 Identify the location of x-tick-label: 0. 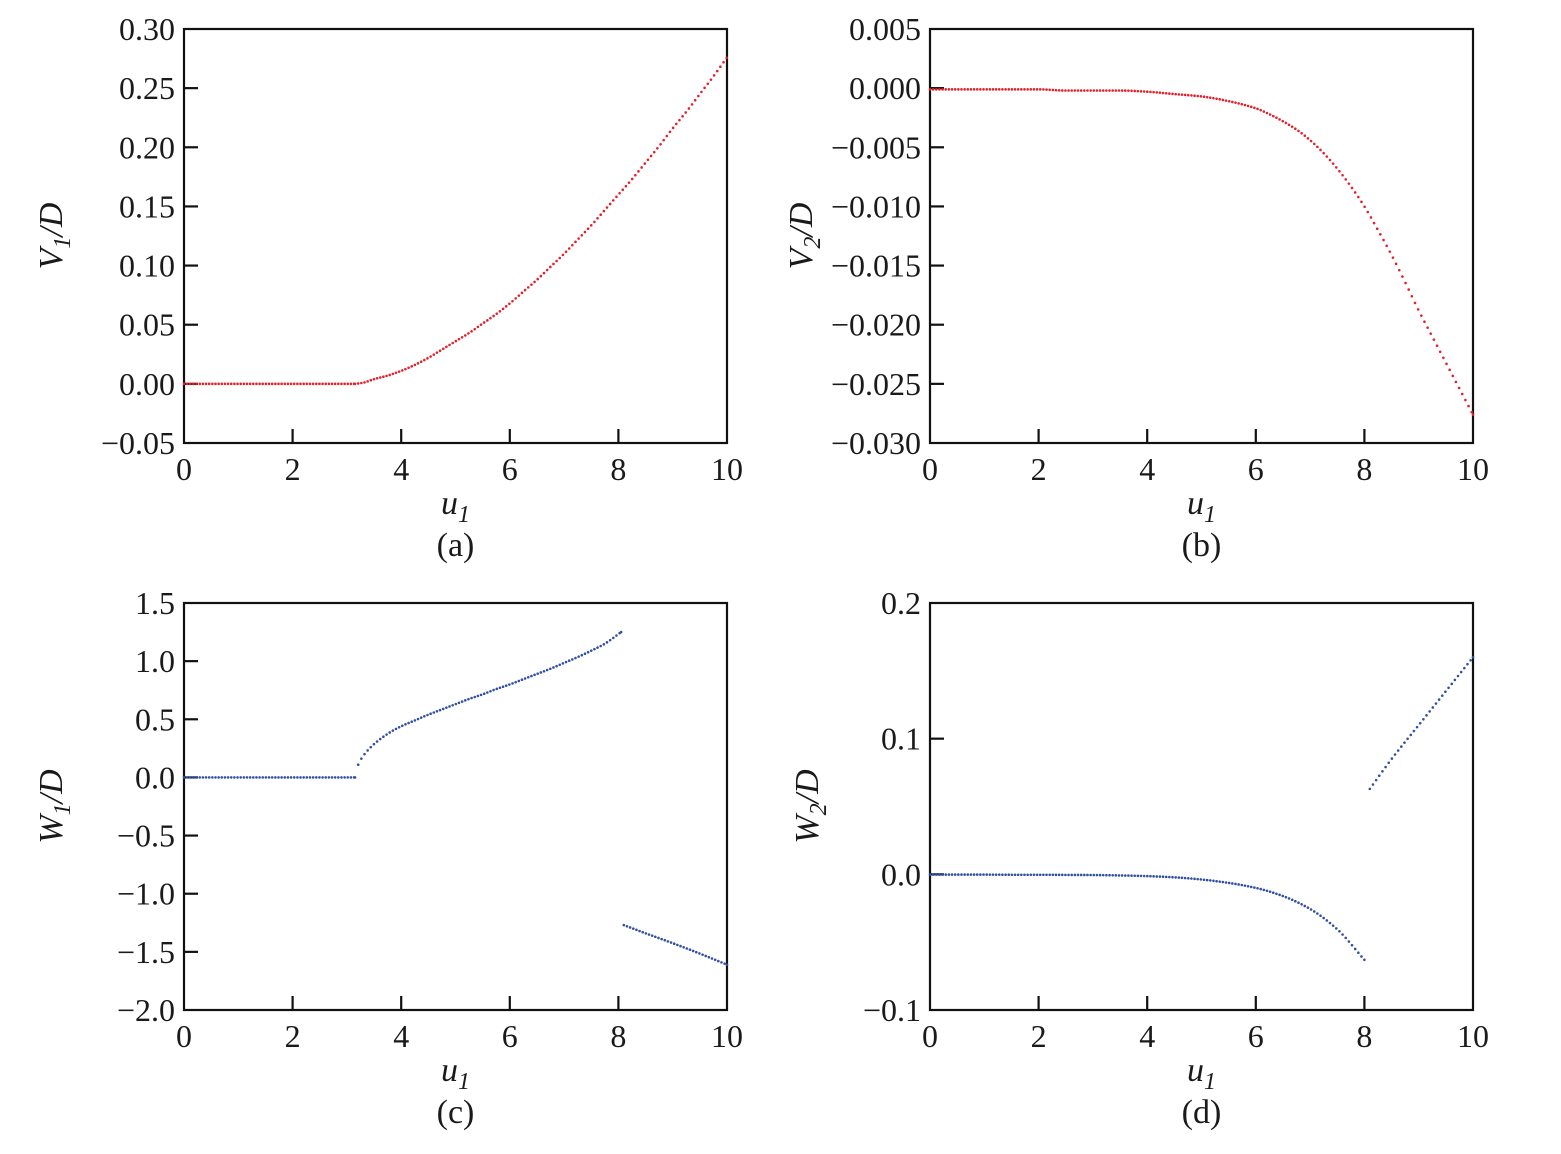
(930, 1036).